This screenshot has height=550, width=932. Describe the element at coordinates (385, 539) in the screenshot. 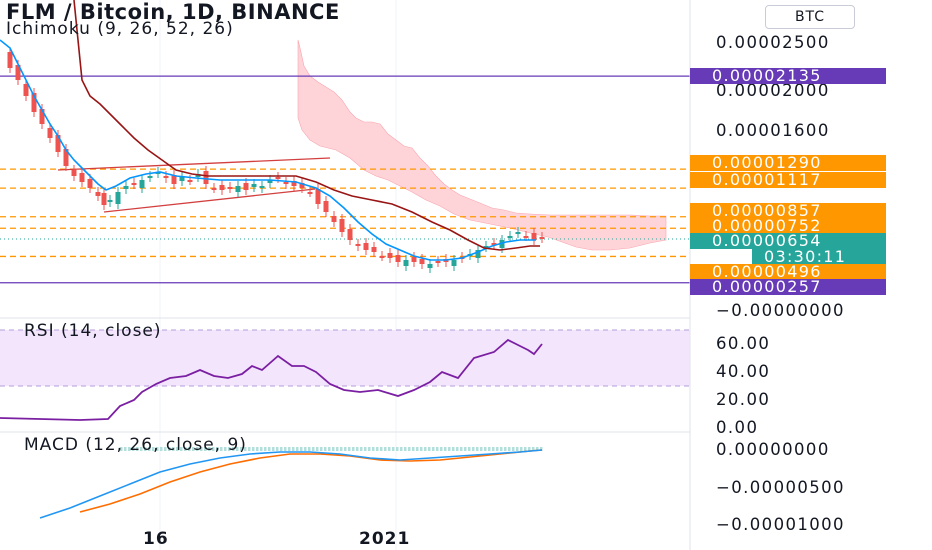

I see `time-axis-tick: 2021` at that location.